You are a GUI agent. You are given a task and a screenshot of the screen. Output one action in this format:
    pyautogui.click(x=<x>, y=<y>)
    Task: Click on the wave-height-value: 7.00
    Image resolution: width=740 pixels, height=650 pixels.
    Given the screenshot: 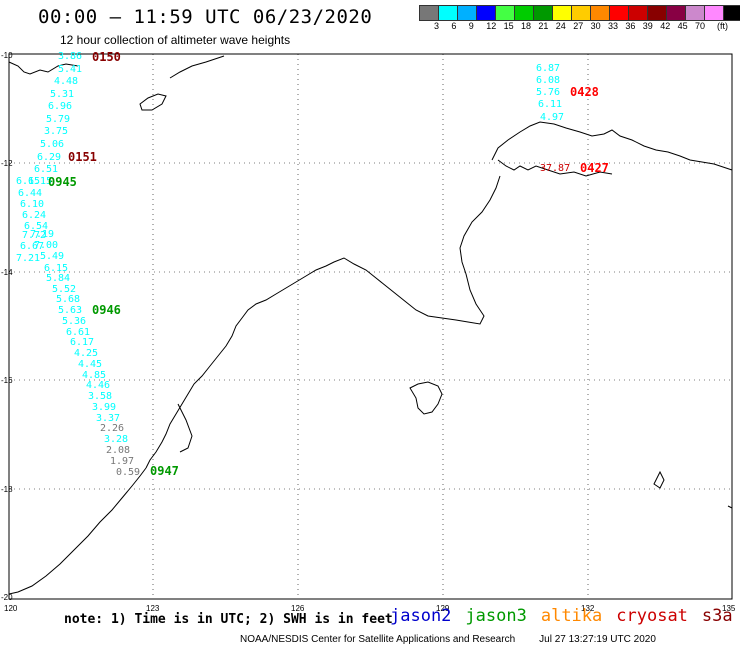 What is the action you would take?
    pyautogui.click(x=46, y=245)
    